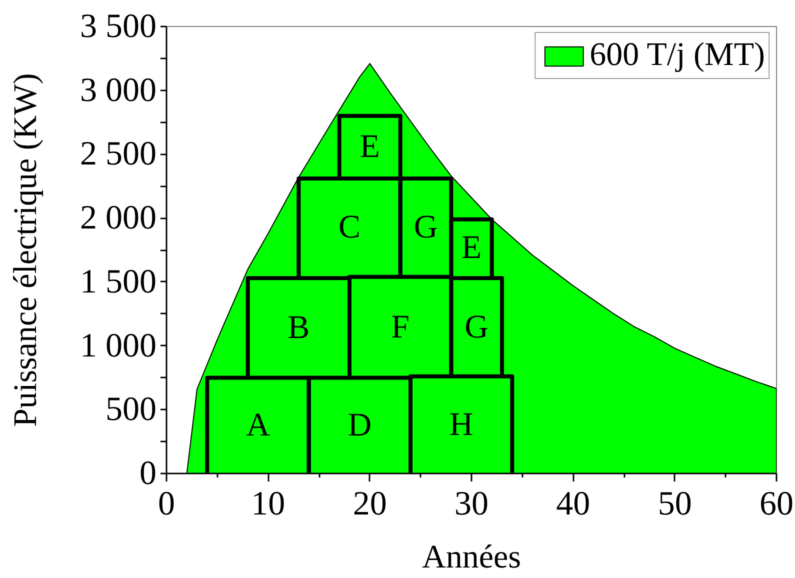 This screenshot has height=578, width=795. What do you see at coordinates (258, 426) in the screenshot?
I see `series-label: A` at bounding box center [258, 426].